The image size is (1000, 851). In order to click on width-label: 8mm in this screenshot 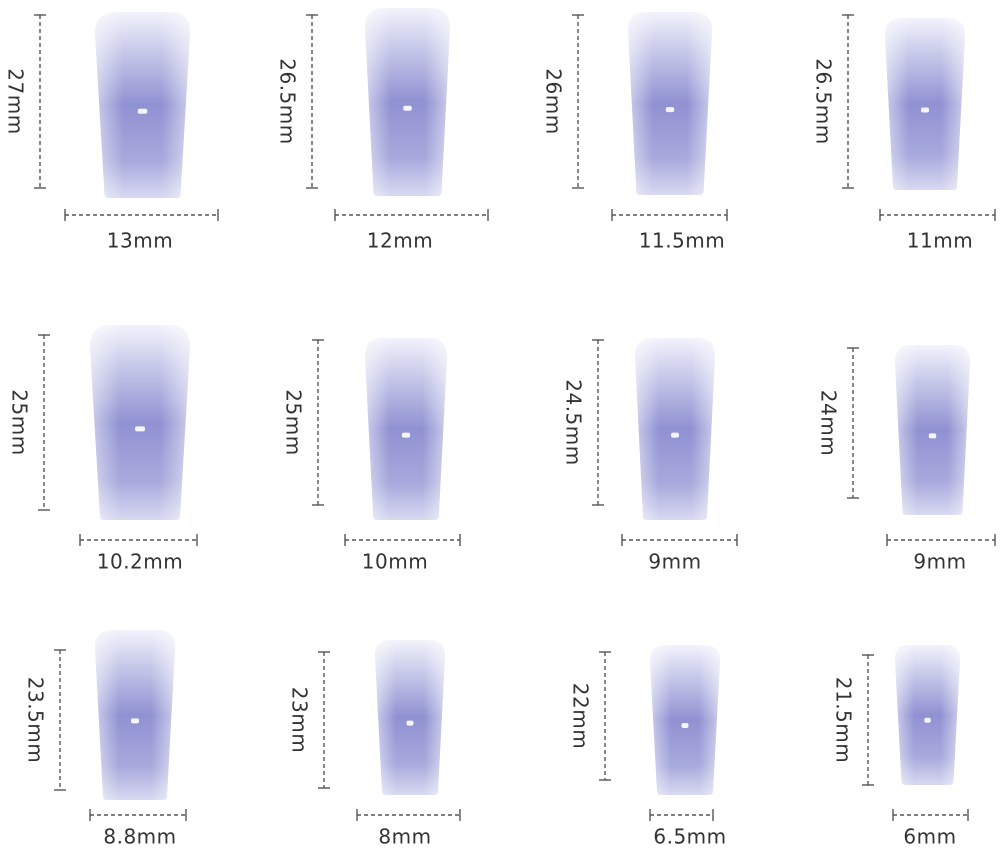, I will do `click(404, 837)`.